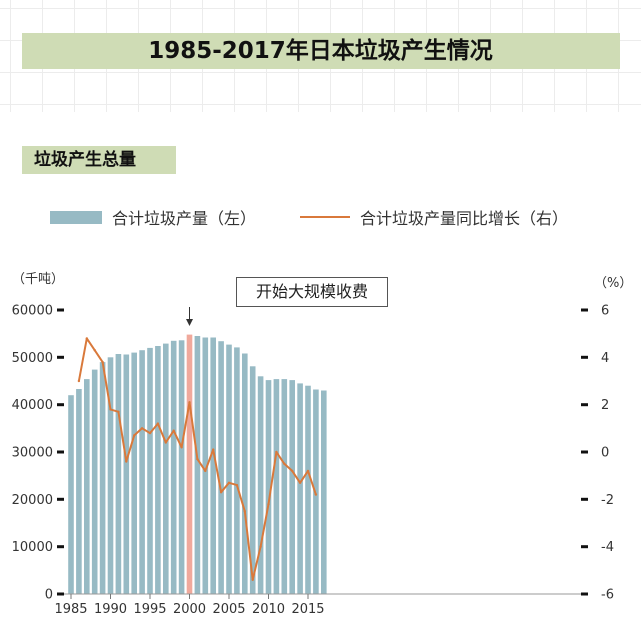 This screenshot has width=641, height=632. Describe the element at coordinates (312, 292) in the screenshot. I see `annotation-callout: 开始大规模收费` at that location.